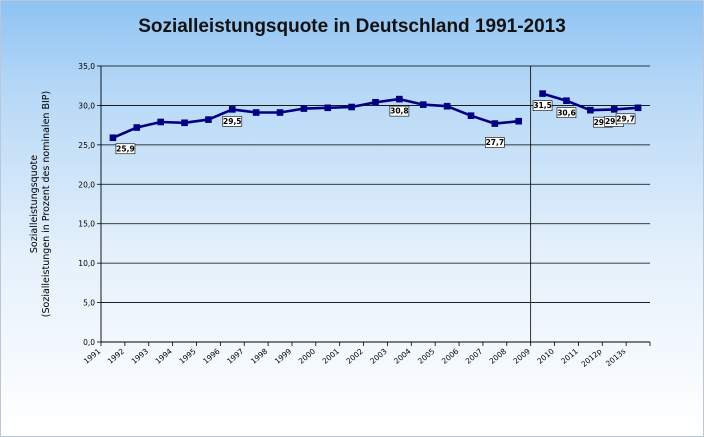  I want to click on x-tick-label: 1994, so click(163, 355).